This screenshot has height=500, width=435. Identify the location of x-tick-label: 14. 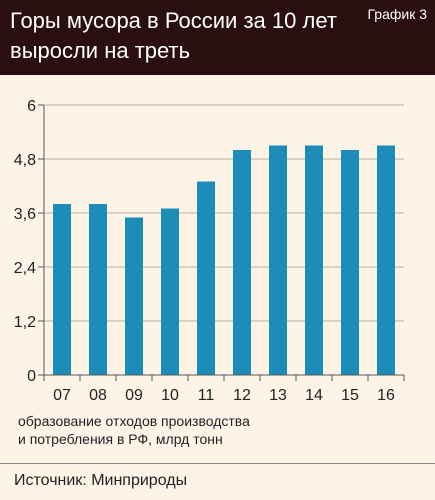
(314, 395).